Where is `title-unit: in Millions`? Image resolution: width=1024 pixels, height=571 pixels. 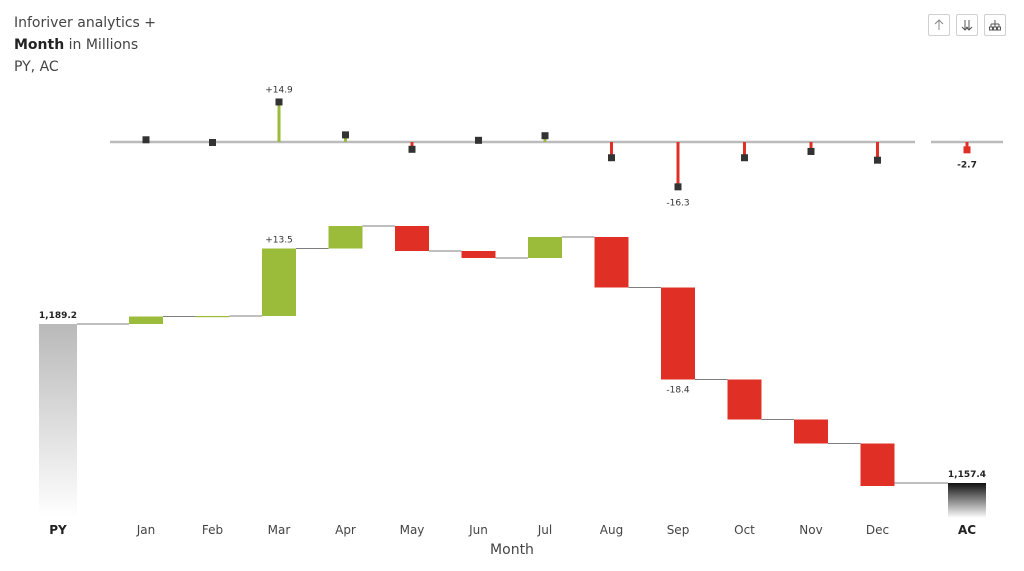
title-unit: in Millions is located at coordinates (101, 45).